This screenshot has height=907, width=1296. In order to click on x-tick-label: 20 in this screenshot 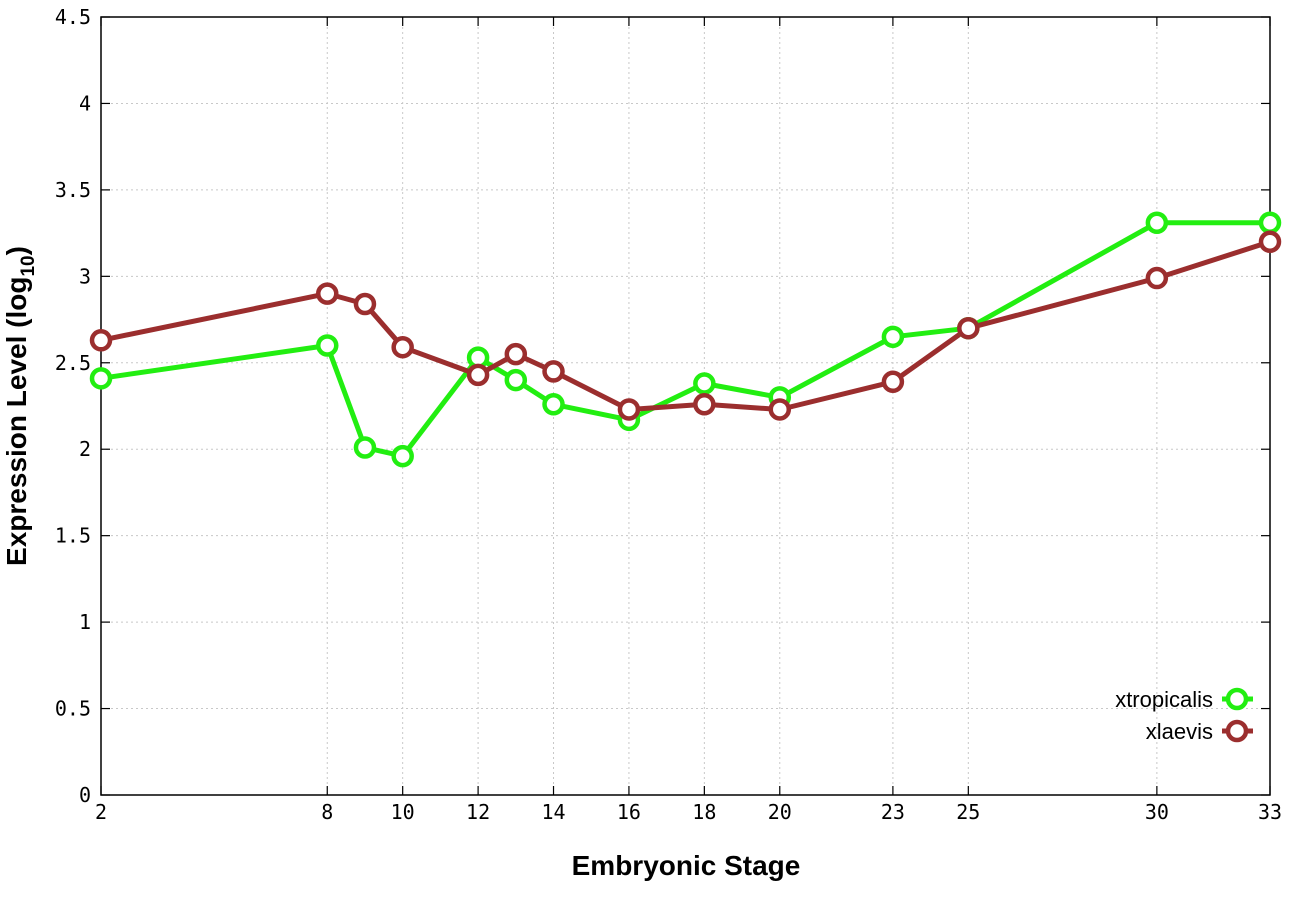, I will do `click(780, 812)`.